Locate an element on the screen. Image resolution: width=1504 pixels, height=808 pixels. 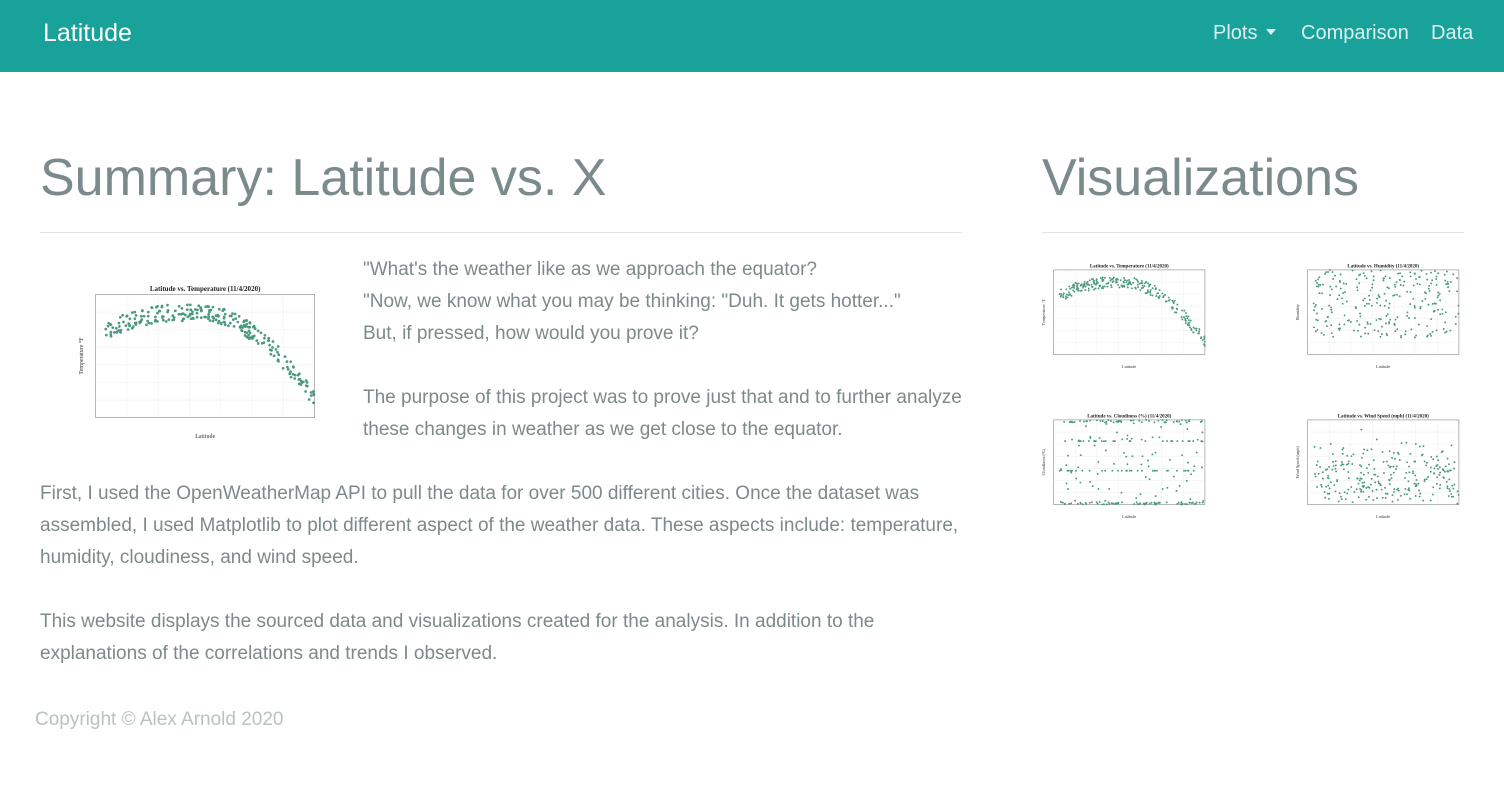
nav-comparison-link: Comparison is located at coordinates (1355, 33).